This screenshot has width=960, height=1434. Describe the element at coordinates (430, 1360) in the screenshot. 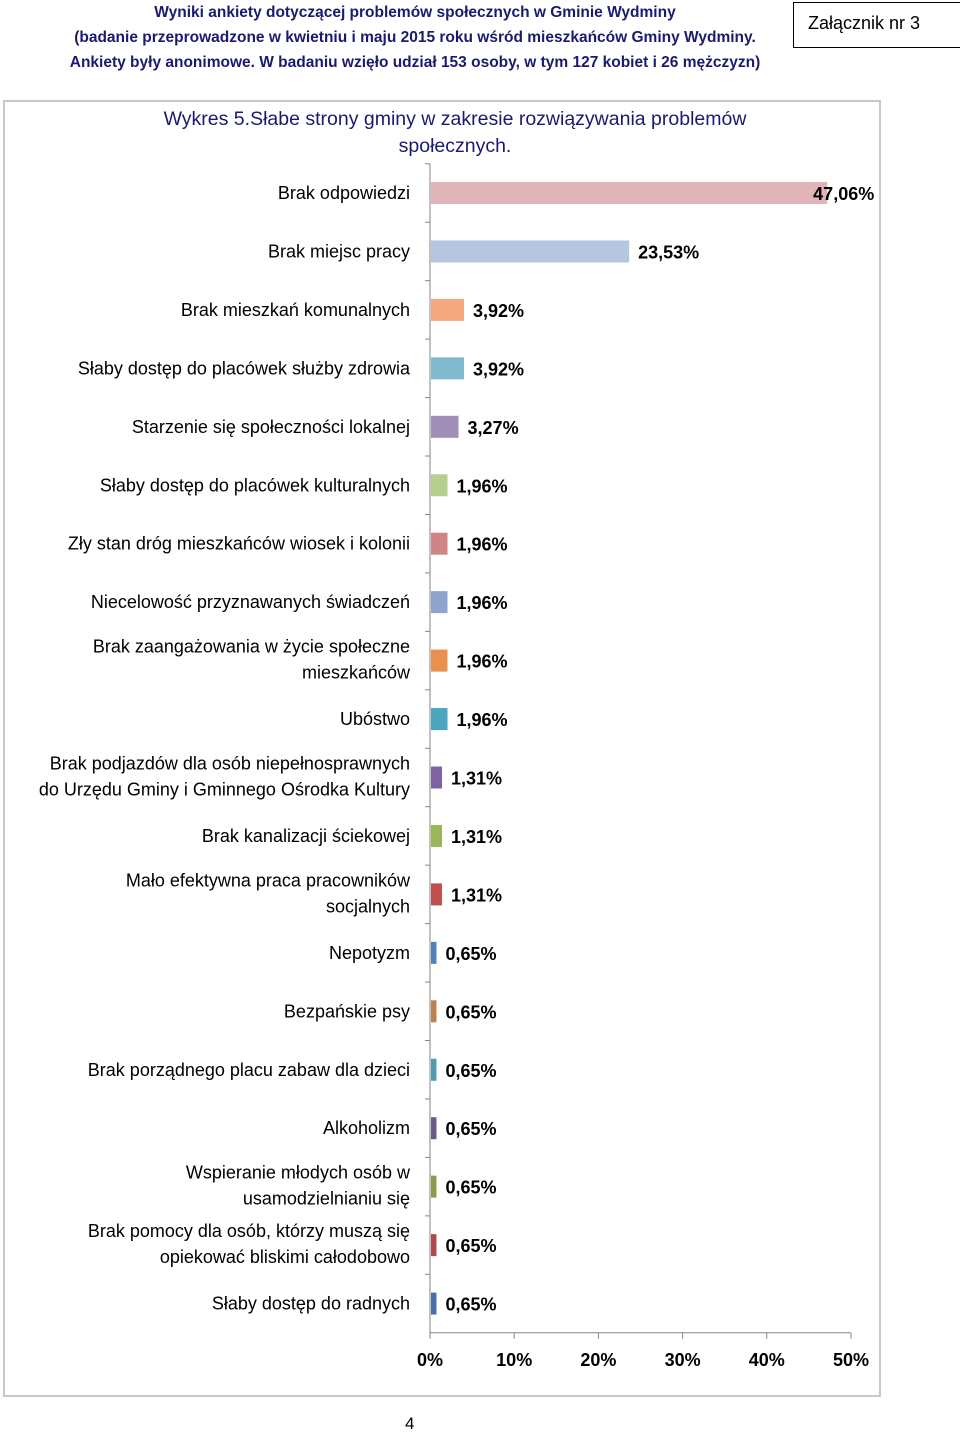

I see `x-tick-label: 0%` at that location.